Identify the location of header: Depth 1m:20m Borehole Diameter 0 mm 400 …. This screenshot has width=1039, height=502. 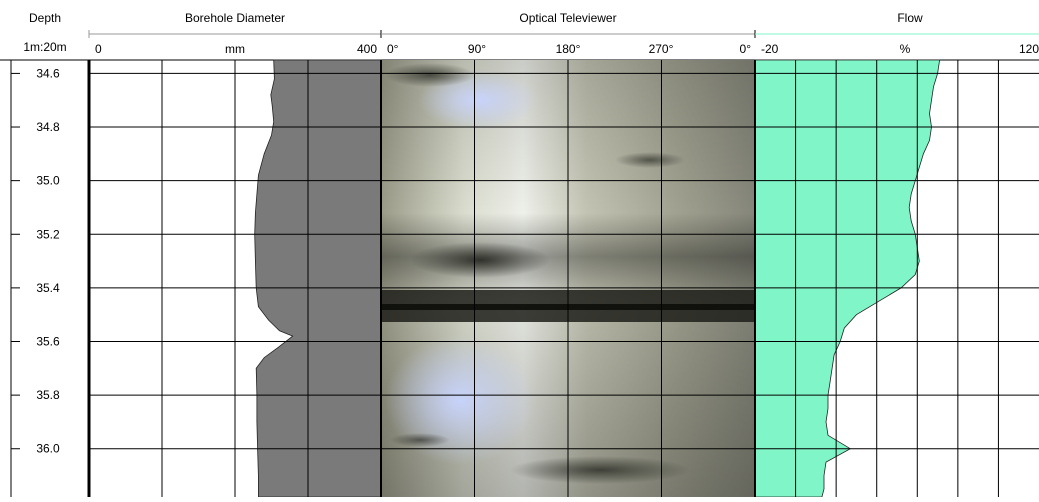
(519, 36).